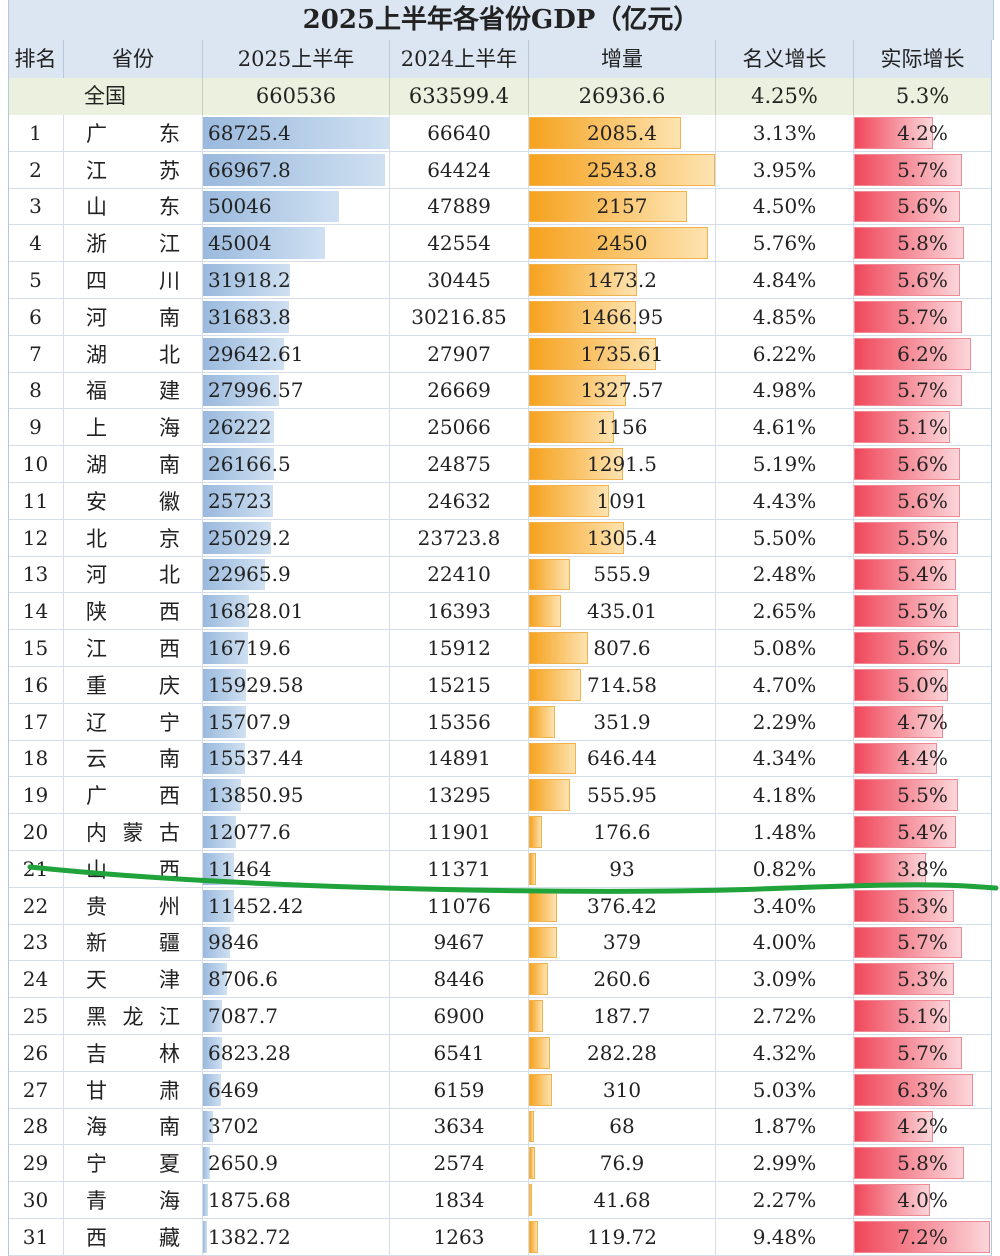 The image size is (1000, 1256). Describe the element at coordinates (459, 942) in the screenshot. I see `gdp2024-value: 9467` at that location.